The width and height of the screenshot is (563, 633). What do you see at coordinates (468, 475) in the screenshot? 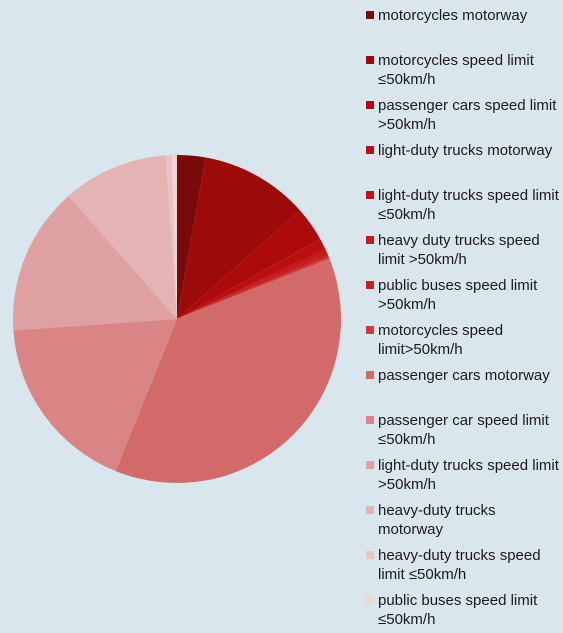
I see `legend-label: light-duty trucks speed limit >50km/h` at bounding box center [468, 475].